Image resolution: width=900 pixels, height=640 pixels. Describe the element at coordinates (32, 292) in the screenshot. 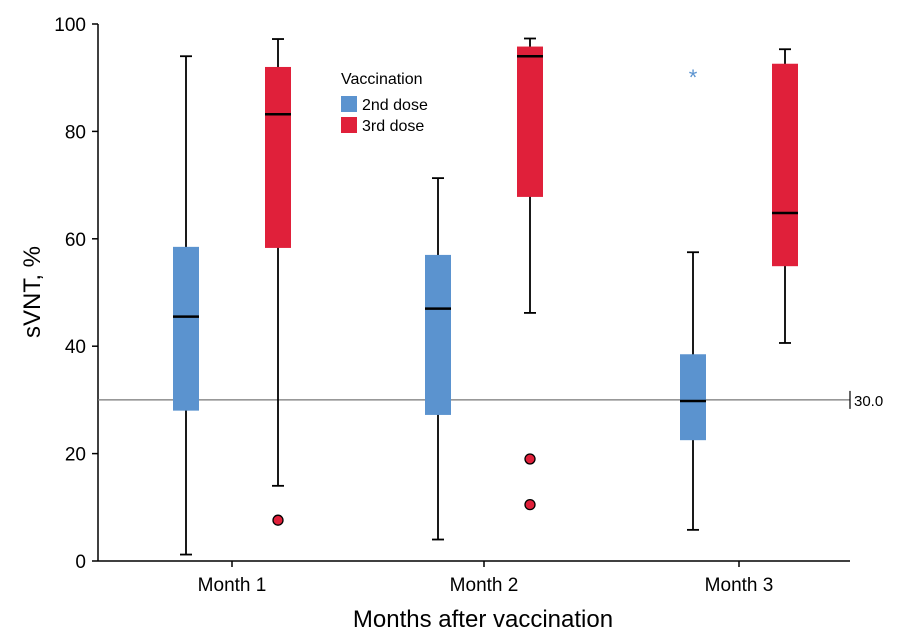

I see `y-axis-title: sVNT, %` at that location.